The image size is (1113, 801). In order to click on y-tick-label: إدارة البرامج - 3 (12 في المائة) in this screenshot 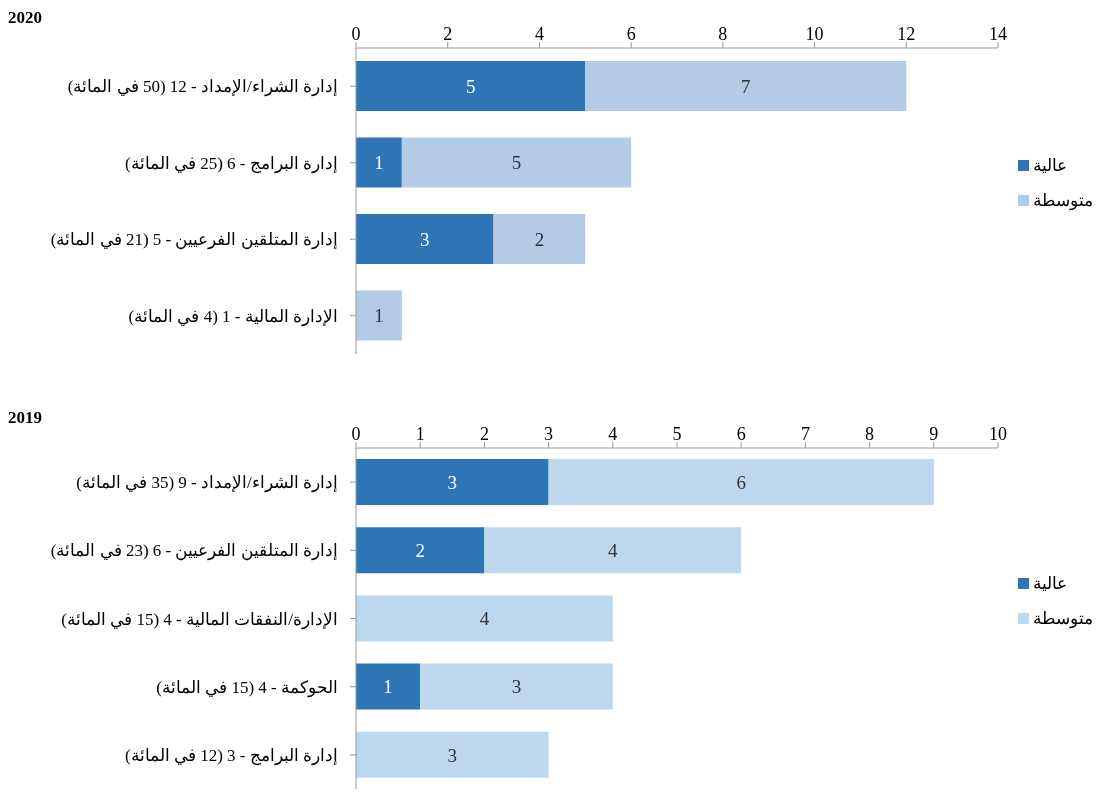, I will do `click(231, 755)`.